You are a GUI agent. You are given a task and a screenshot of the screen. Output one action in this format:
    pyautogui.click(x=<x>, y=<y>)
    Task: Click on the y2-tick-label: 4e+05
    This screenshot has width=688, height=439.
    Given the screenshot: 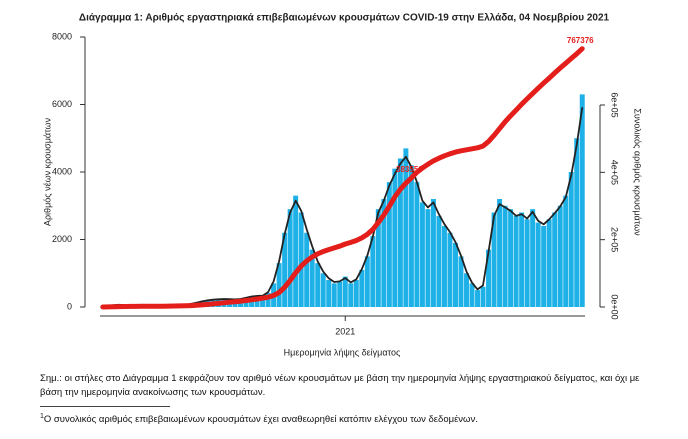 What is the action you would take?
    pyautogui.click(x=615, y=172)
    